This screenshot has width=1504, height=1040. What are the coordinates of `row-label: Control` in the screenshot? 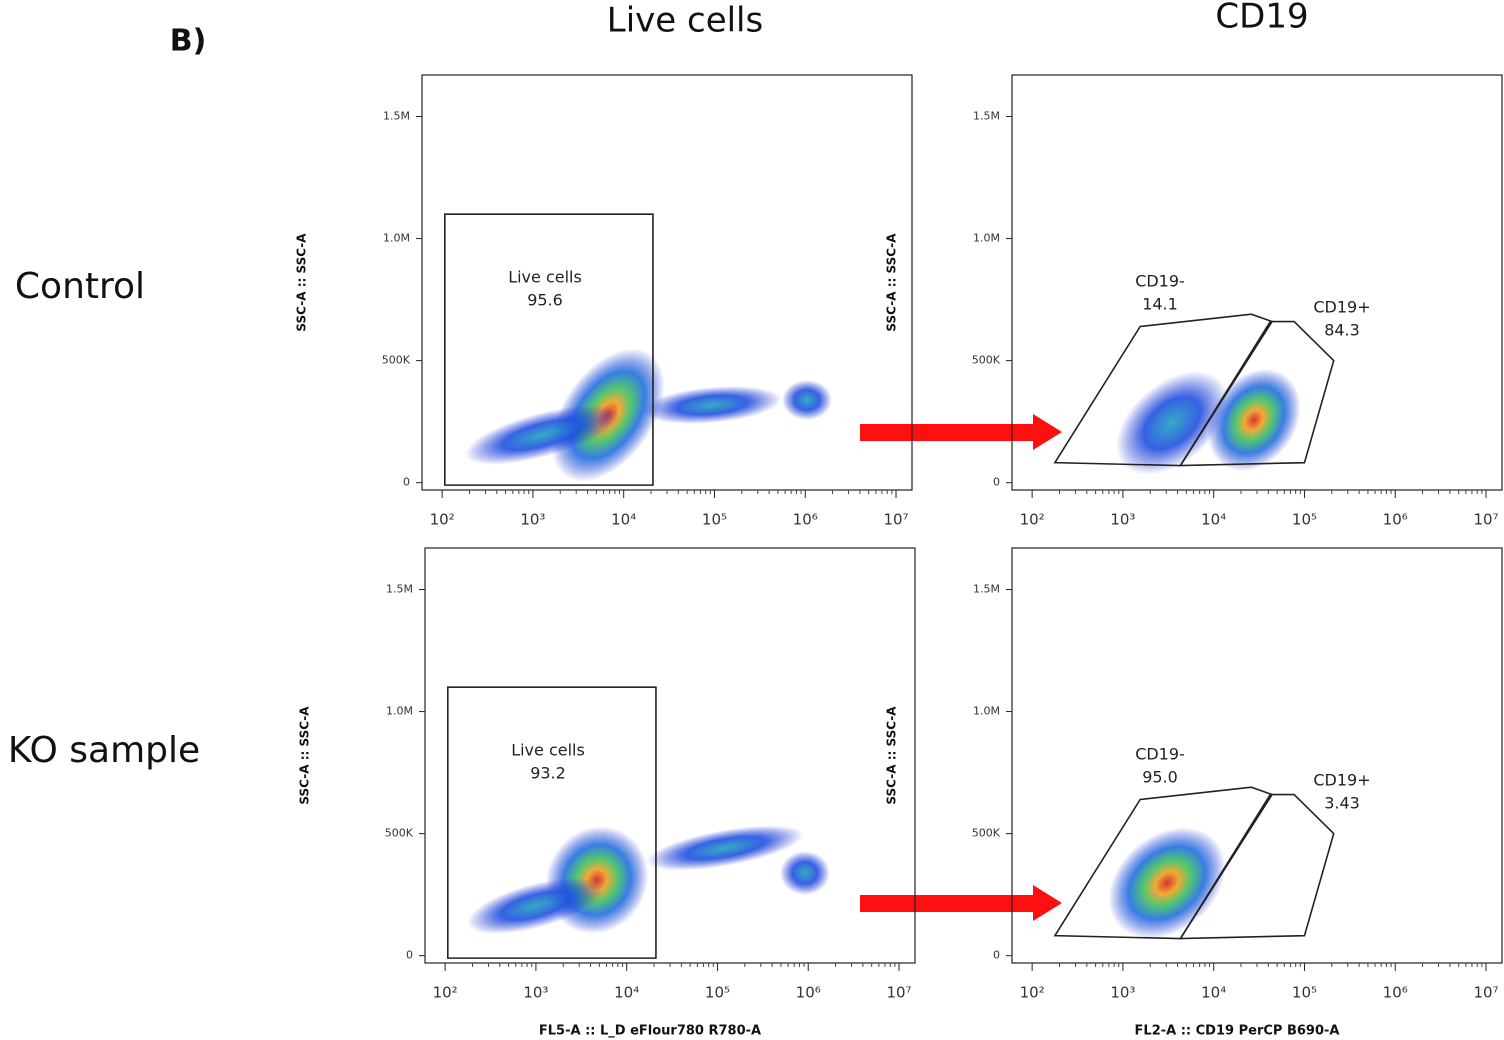 It's located at (80, 286).